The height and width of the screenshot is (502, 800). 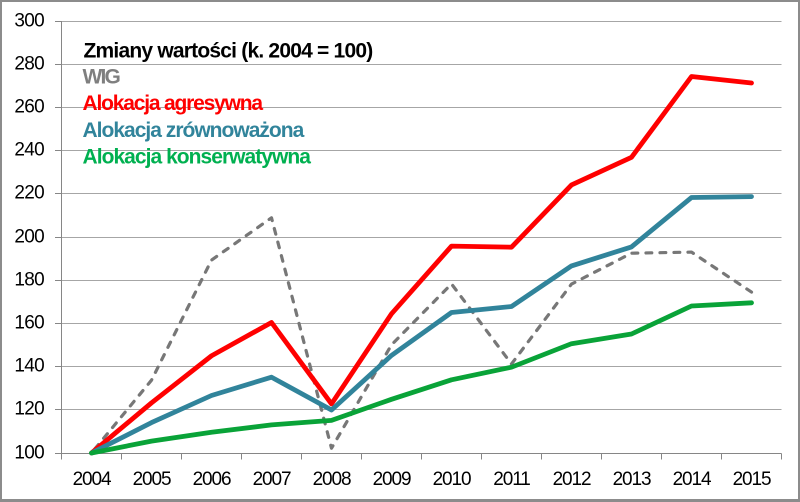 I want to click on svg-text:Zmiany wartości (k. 2004 = 100: Zmiany wartości (k. 2004 = 100), so click(x=228, y=50).